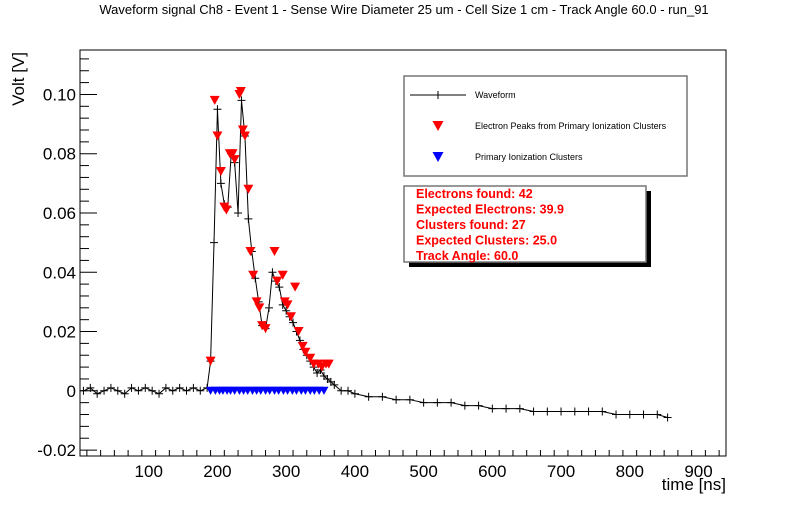  What do you see at coordinates (217, 471) in the screenshot?
I see `x-tick-label: 200` at bounding box center [217, 471].